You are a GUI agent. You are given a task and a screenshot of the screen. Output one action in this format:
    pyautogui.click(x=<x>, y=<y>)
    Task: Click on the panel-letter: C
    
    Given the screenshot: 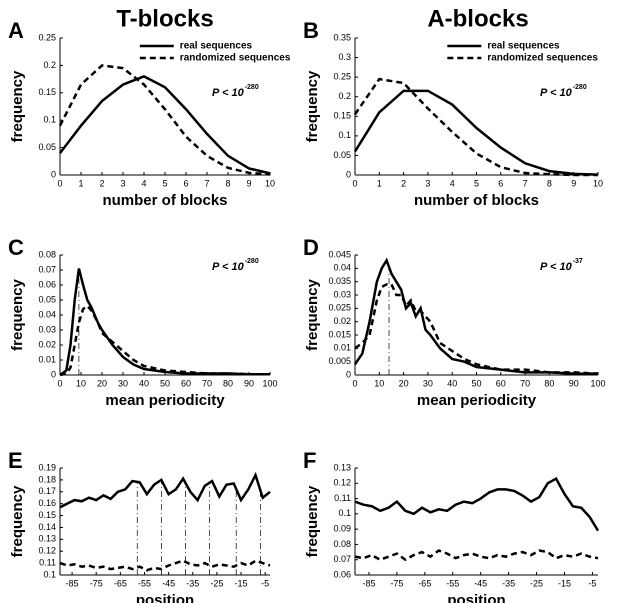 What is the action you would take?
    pyautogui.click(x=16, y=247)
    